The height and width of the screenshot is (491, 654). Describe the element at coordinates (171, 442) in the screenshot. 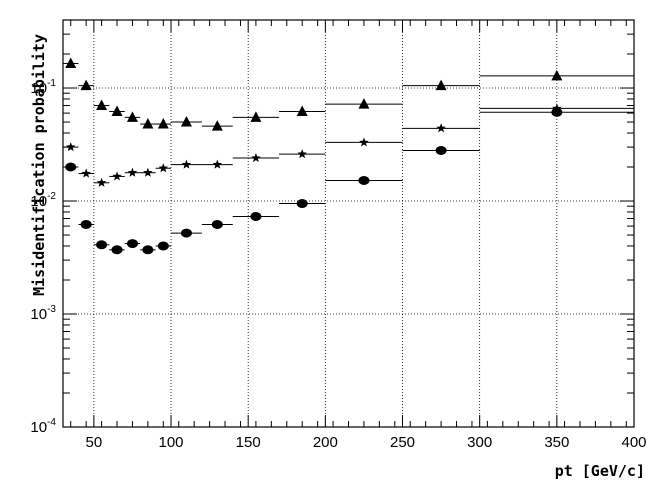

I see `x-tick-label: 100` at that location.